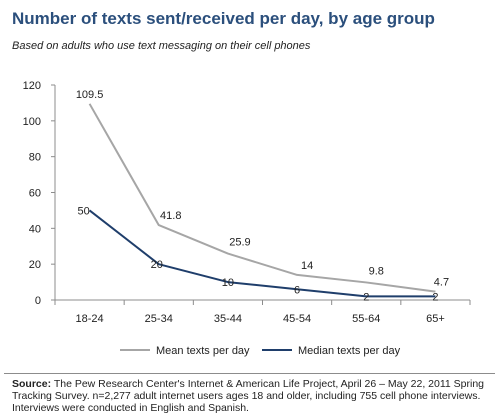 This screenshot has width=499, height=419. I want to click on x-tick-label: 35-44, so click(228, 319).